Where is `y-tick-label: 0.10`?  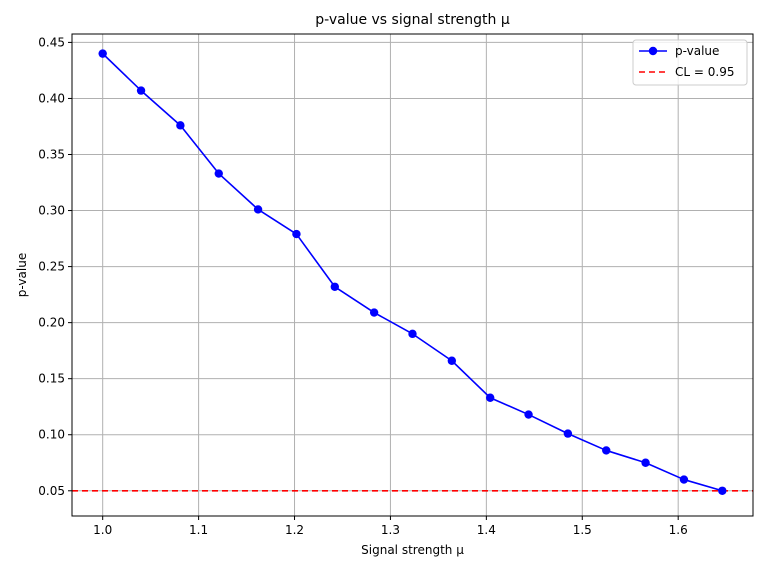
y-tick-label: 0.10 is located at coordinates (51, 435).